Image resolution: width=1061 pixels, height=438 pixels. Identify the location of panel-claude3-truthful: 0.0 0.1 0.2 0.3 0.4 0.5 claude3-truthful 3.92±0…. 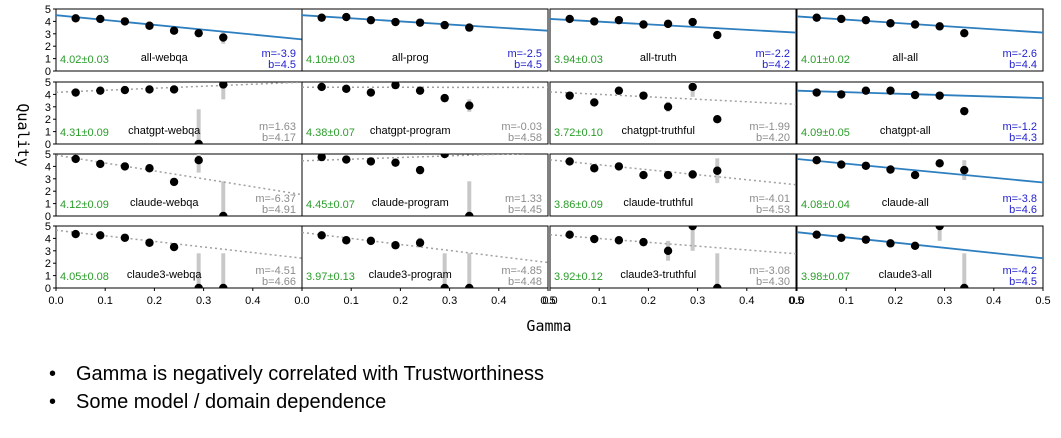
(673, 266).